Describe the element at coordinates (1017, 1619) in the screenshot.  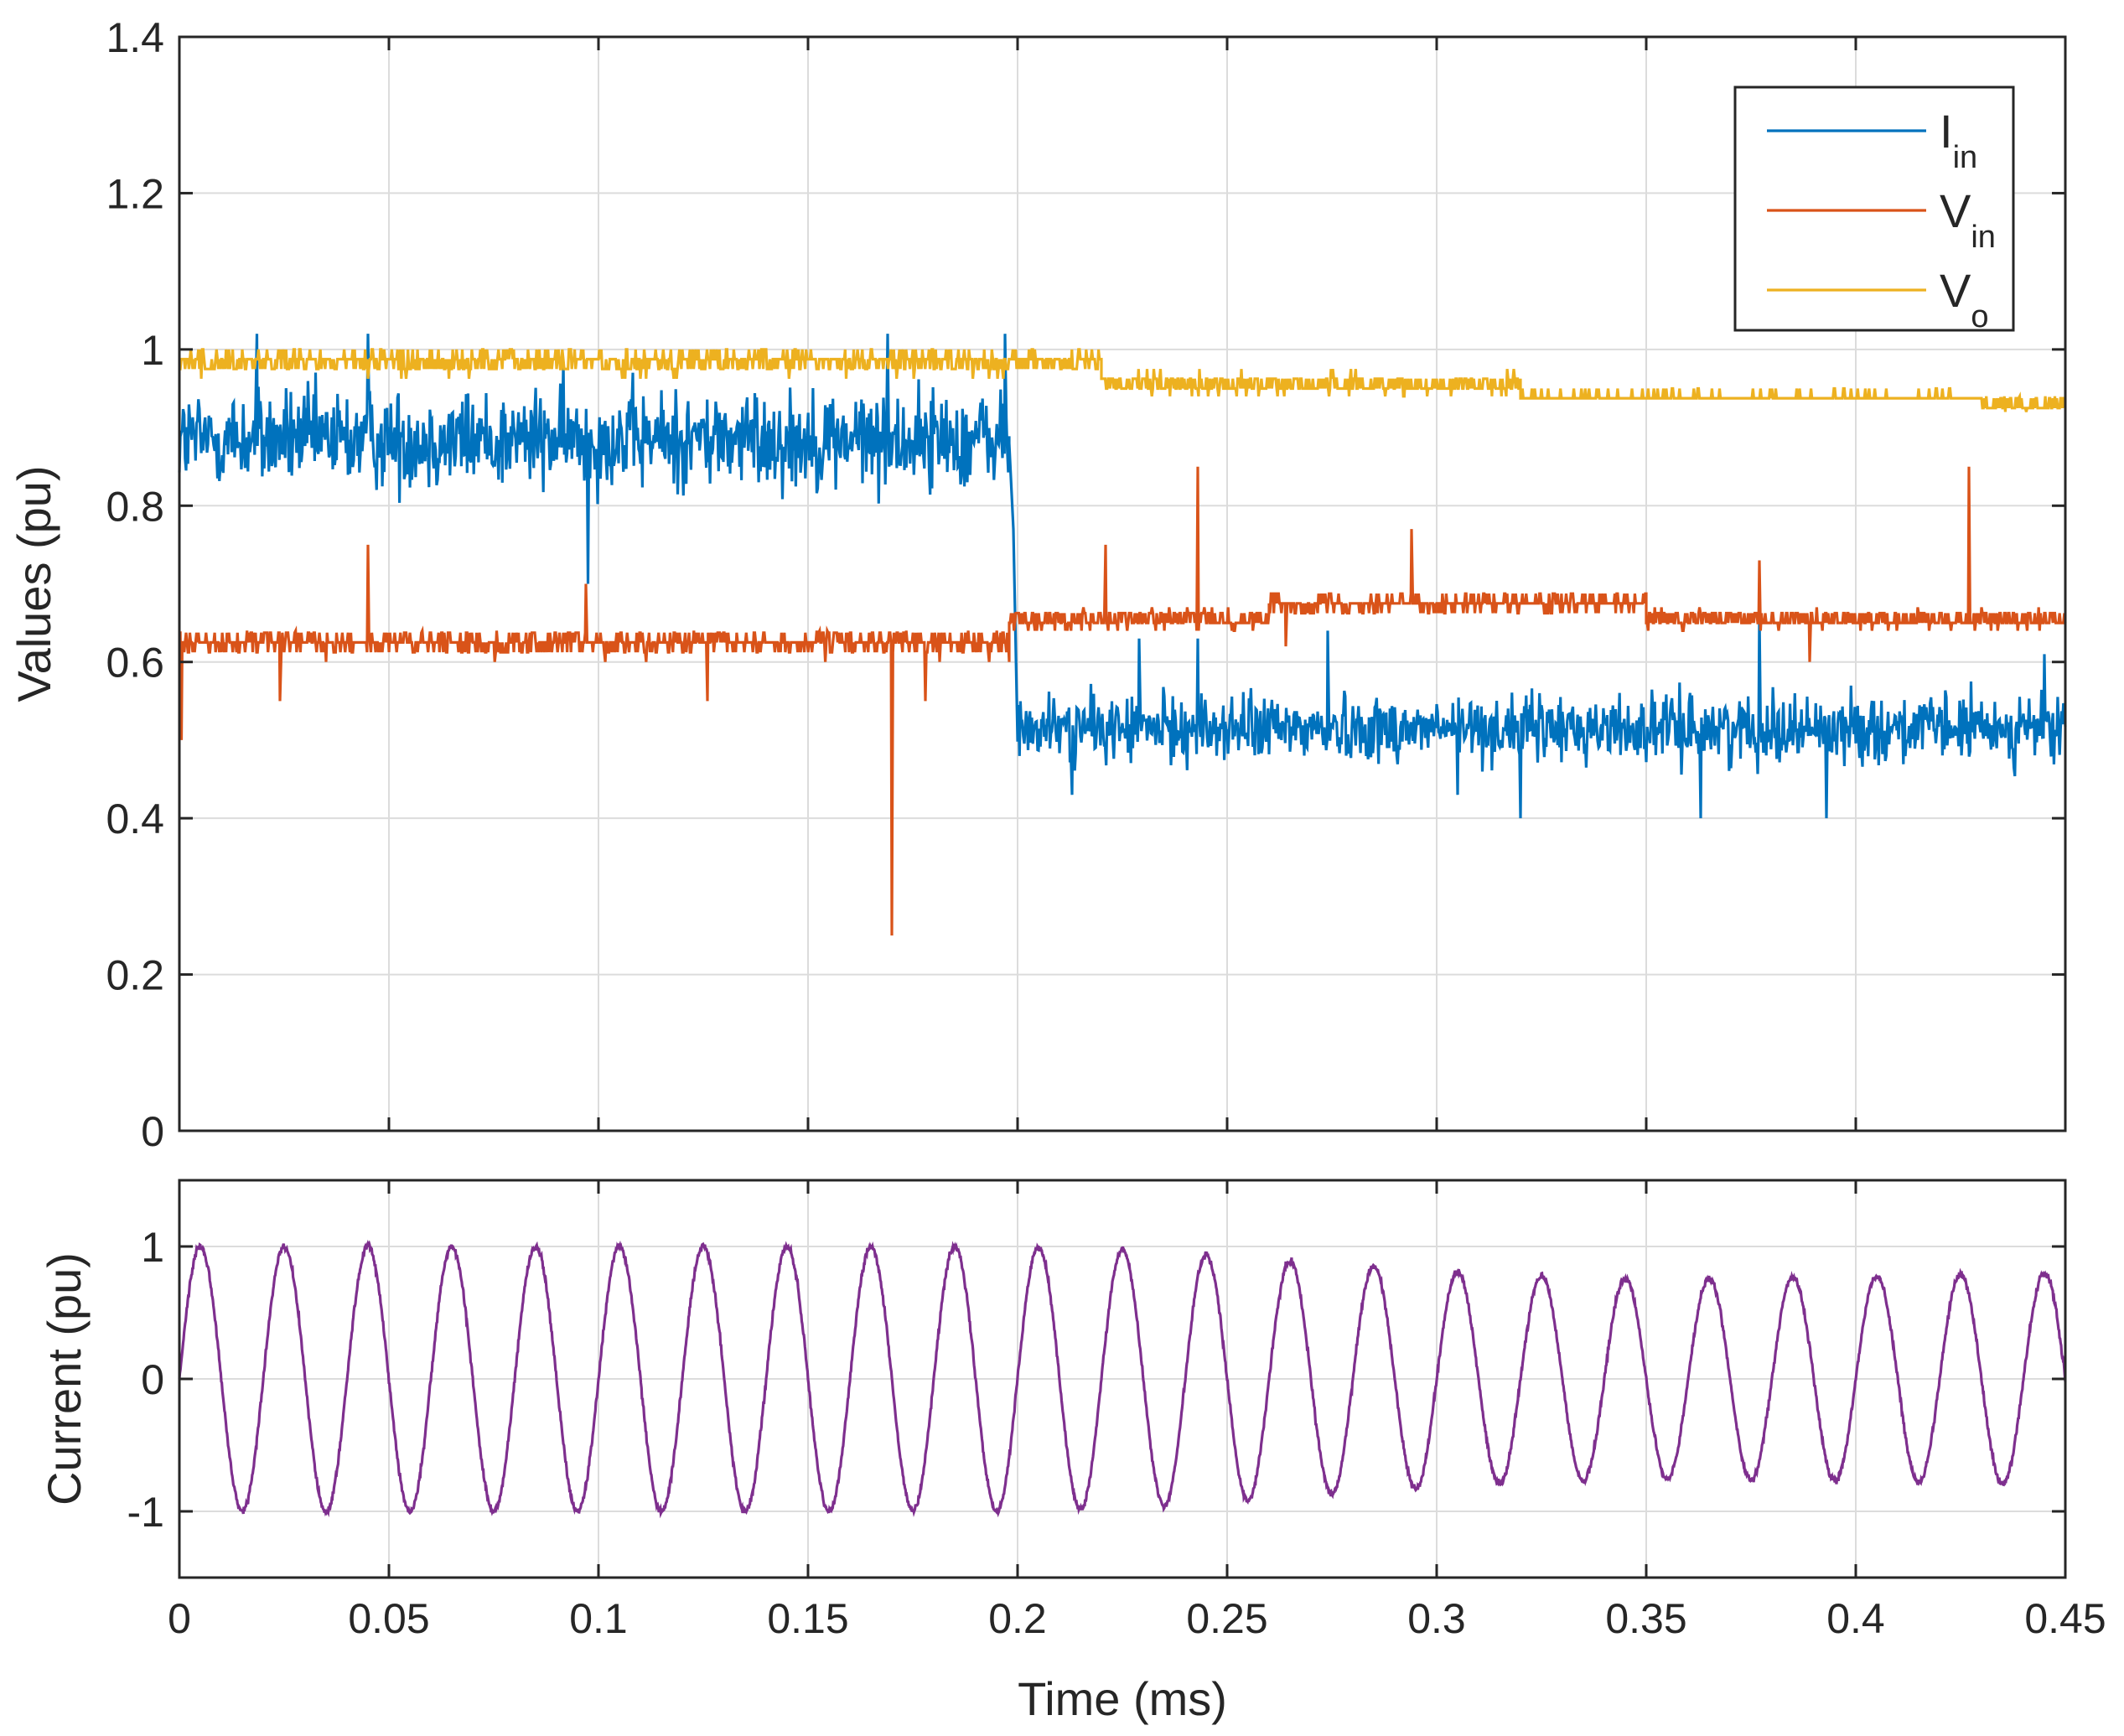
I see `x-tick-label: 0.2` at that location.